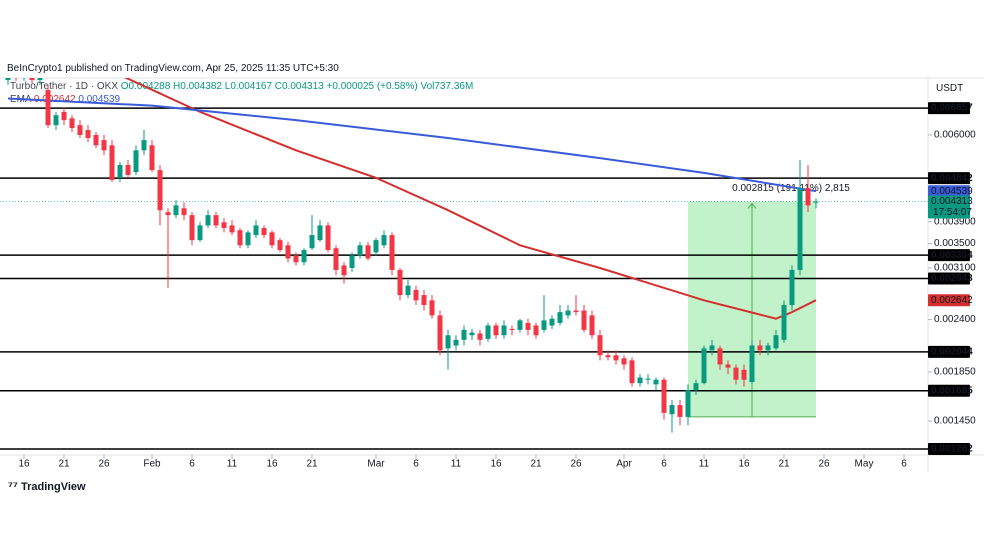 This screenshot has height=554, width=984. I want to click on y-tick-label: 0.003500, so click(955, 243).